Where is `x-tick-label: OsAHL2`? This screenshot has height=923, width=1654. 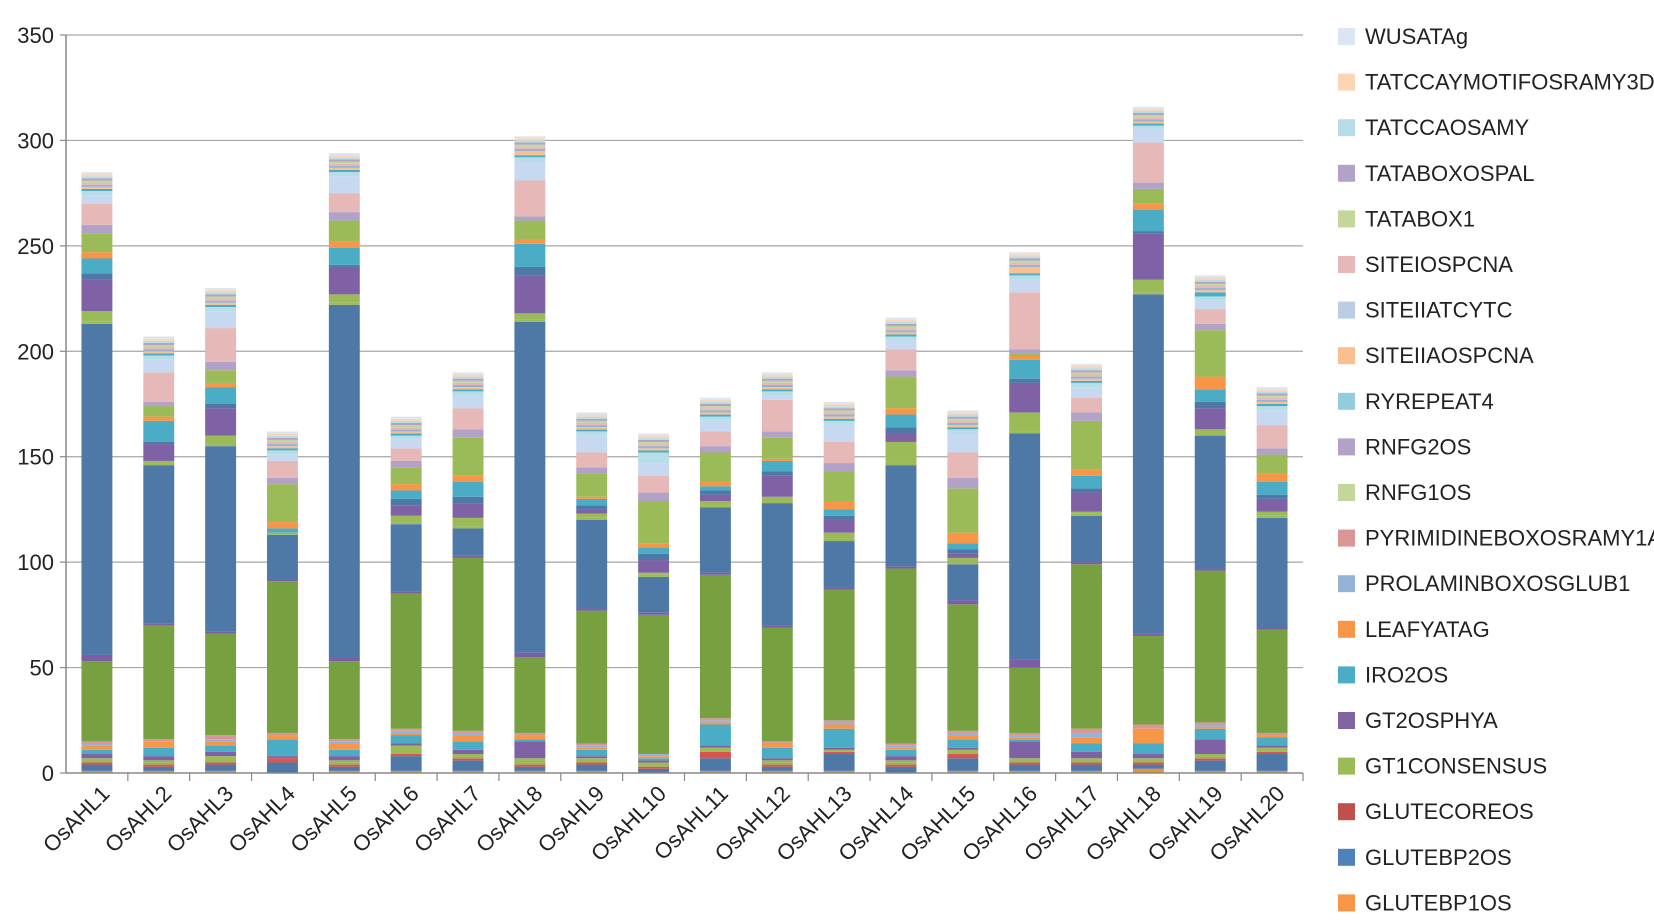 x-tick-label: OsAHL2 is located at coordinates (138, 819).